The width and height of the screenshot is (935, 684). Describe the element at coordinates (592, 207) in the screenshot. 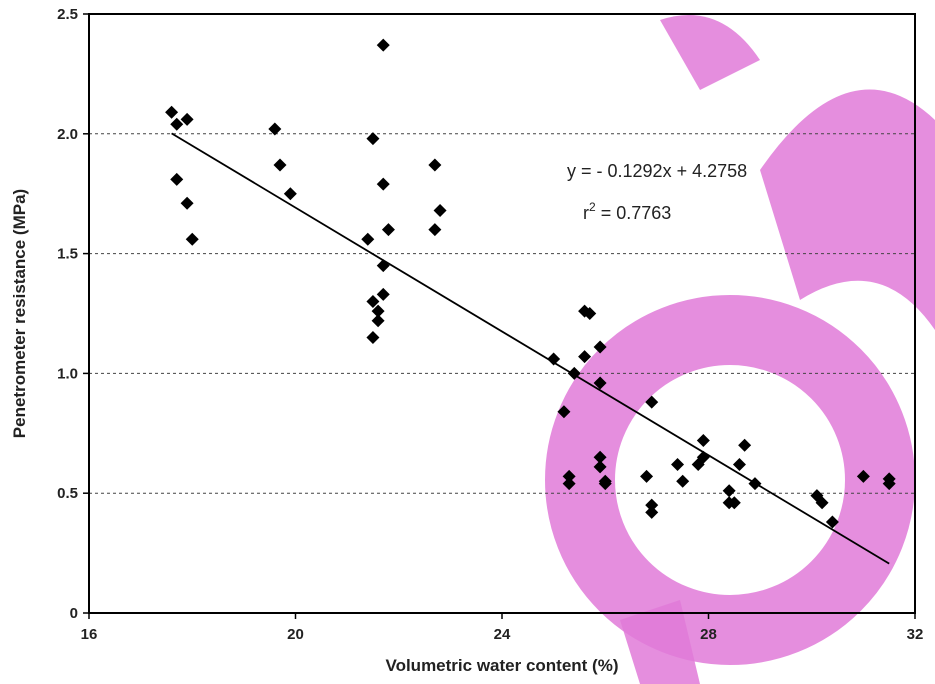

I see `r2-superscript: 2` at that location.